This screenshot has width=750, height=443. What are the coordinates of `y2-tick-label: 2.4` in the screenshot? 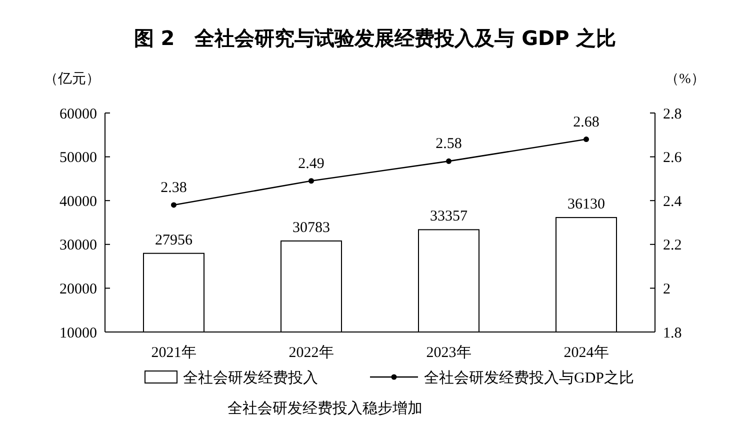 It's located at (672, 202).